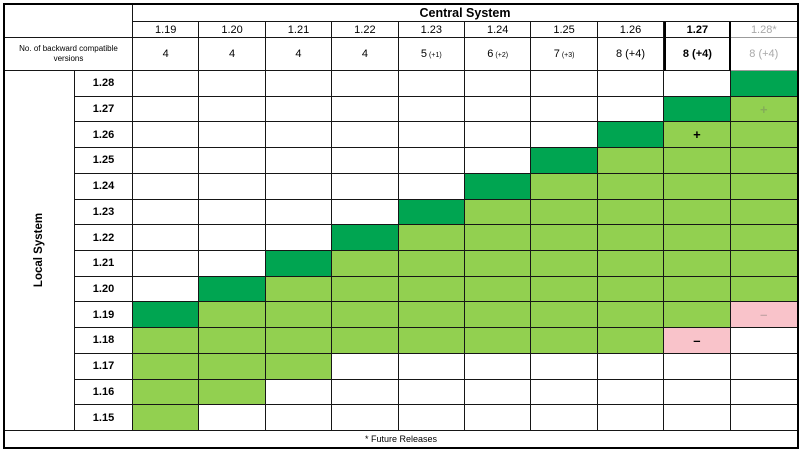 The width and height of the screenshot is (800, 450). I want to click on column-header: 1.28*, so click(763, 30).